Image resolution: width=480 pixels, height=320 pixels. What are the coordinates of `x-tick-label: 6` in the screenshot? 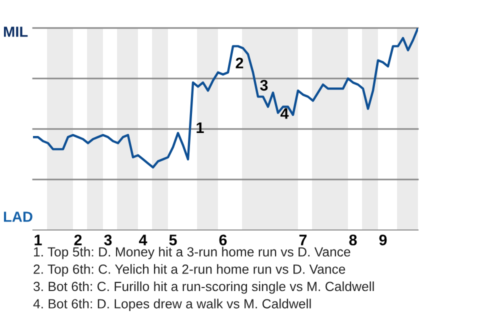 It's located at (223, 240).